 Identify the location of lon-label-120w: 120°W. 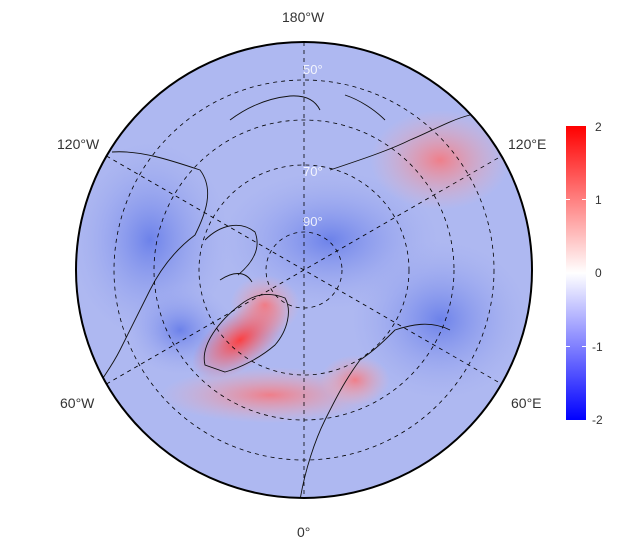
(78, 144).